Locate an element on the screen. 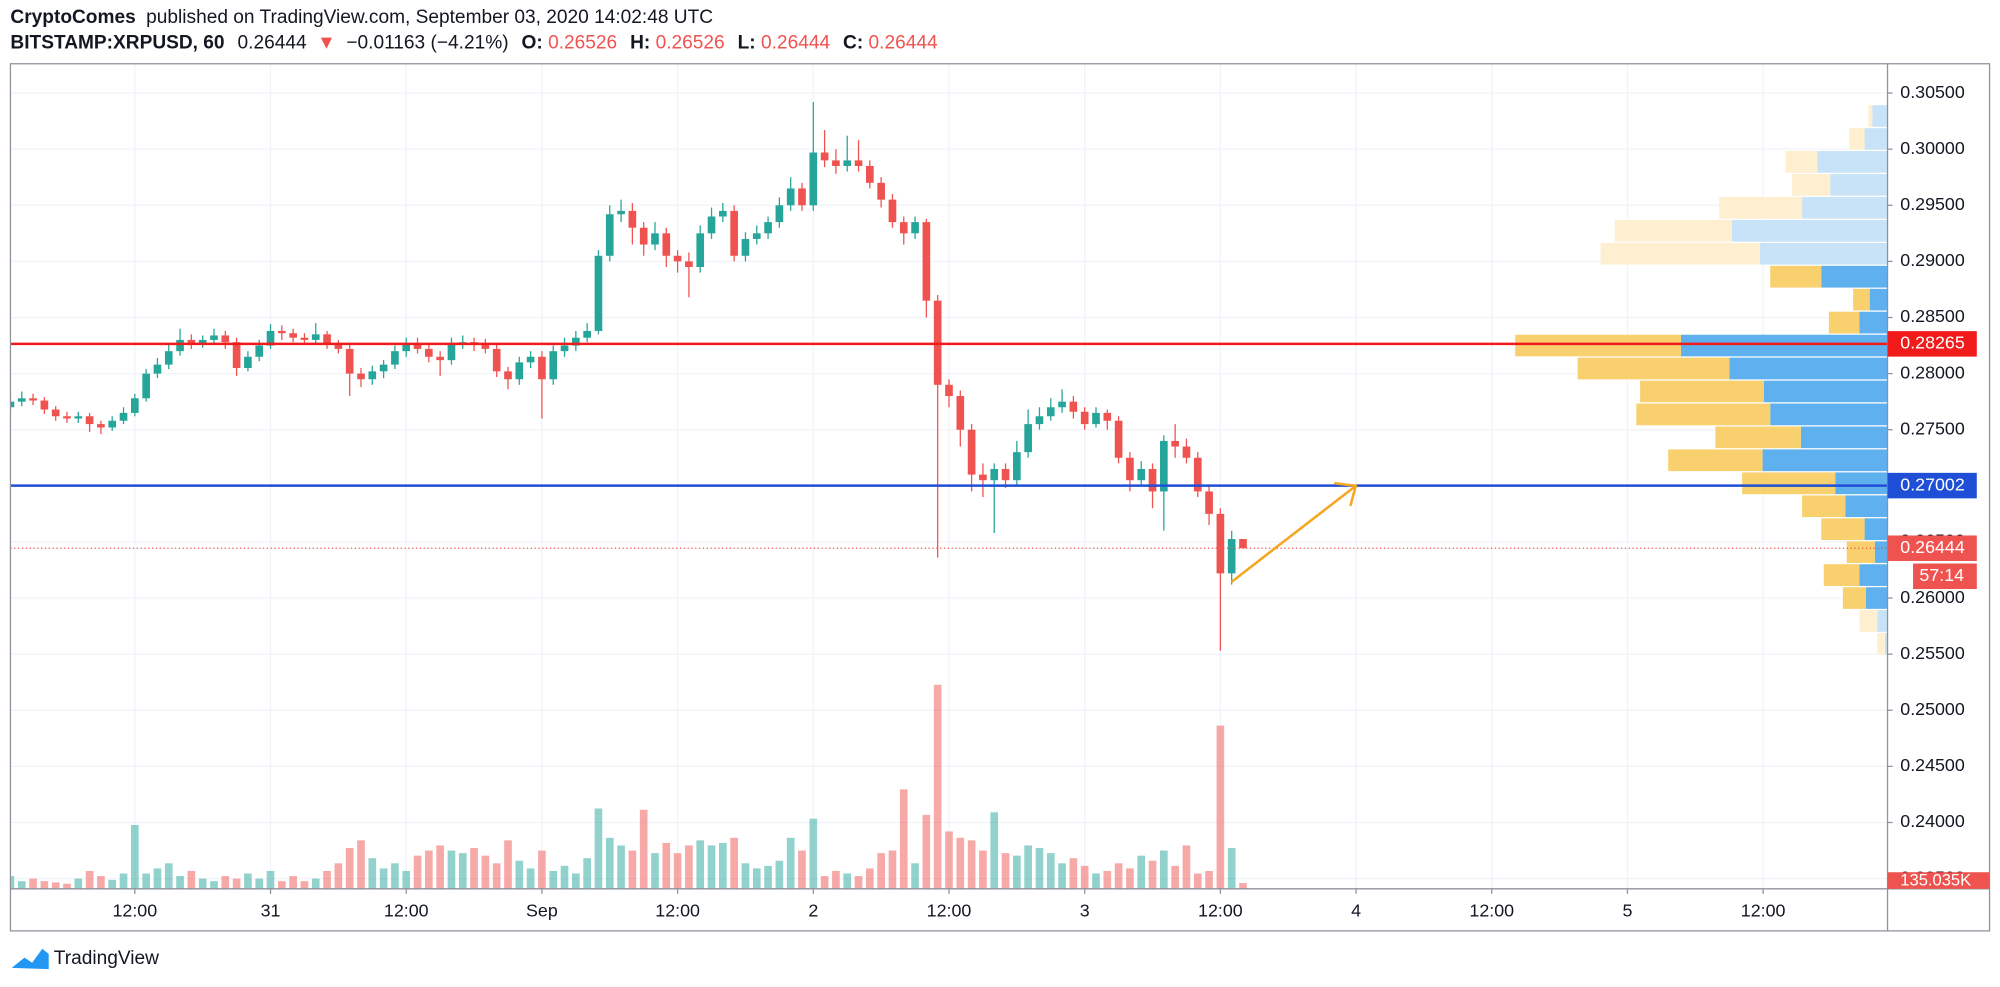  x-tick-label: 5 is located at coordinates (1627, 910).